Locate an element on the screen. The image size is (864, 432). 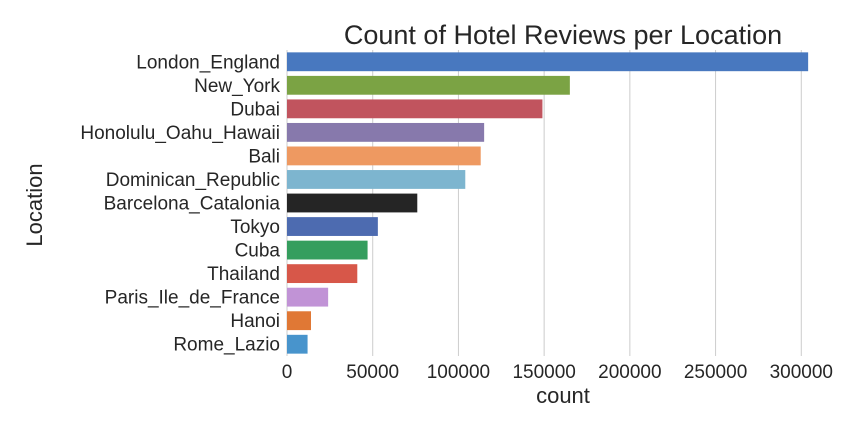
category-label: Dubai is located at coordinates (255, 109).